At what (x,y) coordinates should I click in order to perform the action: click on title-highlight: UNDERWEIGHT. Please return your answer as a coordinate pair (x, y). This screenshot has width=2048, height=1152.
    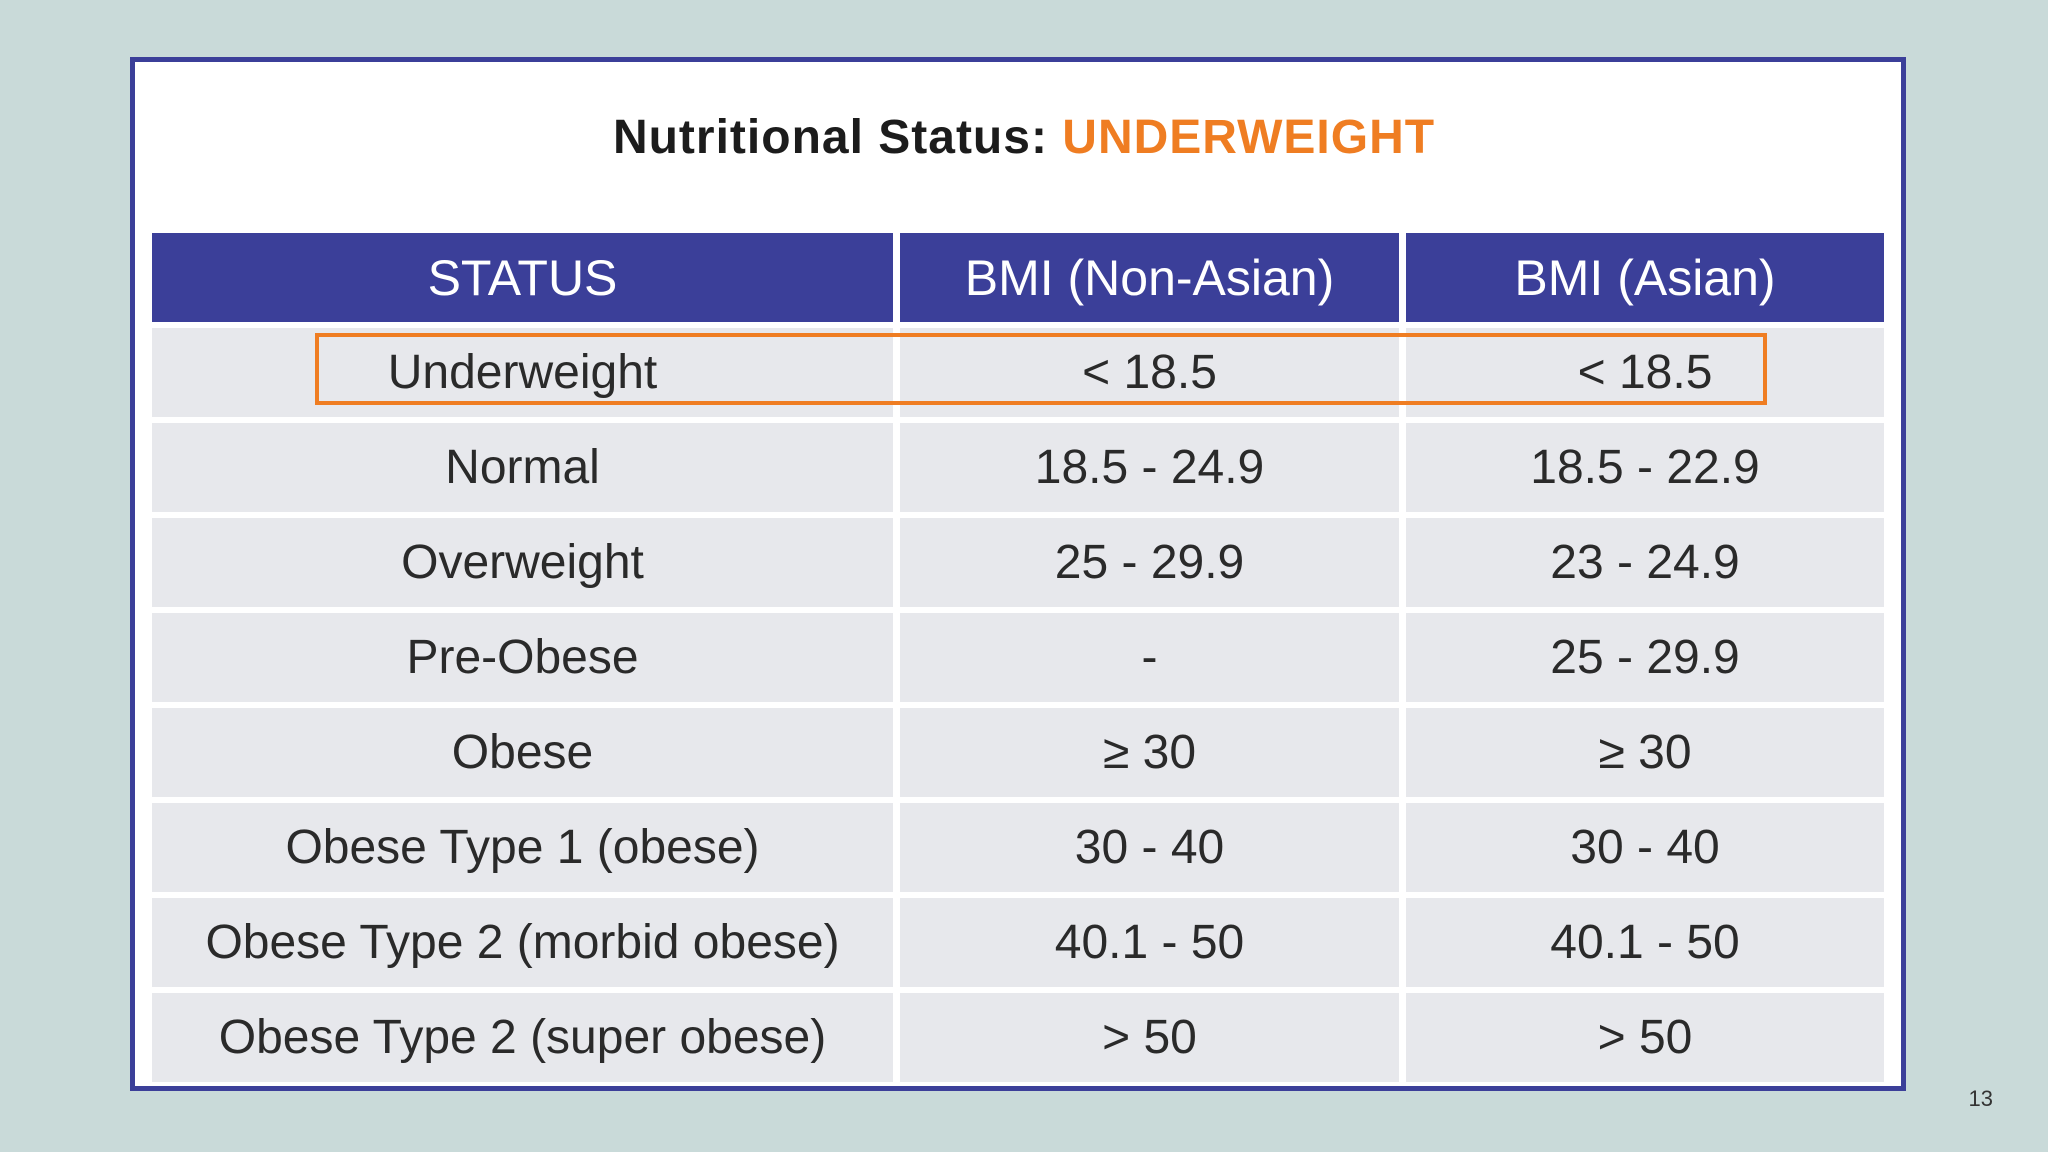
    Looking at the image, I should click on (1249, 137).